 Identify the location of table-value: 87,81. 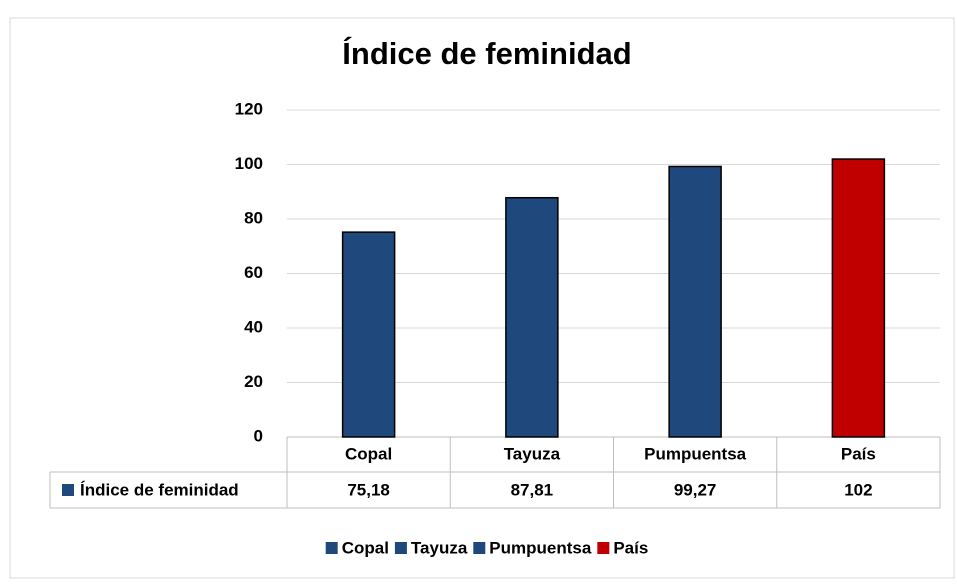
(532, 489).